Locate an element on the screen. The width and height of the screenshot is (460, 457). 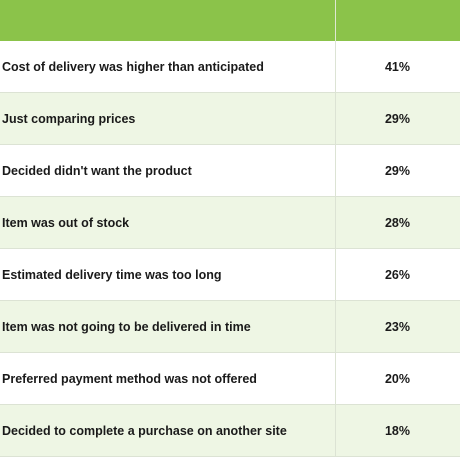
table-header-row is located at coordinates (230, 20).